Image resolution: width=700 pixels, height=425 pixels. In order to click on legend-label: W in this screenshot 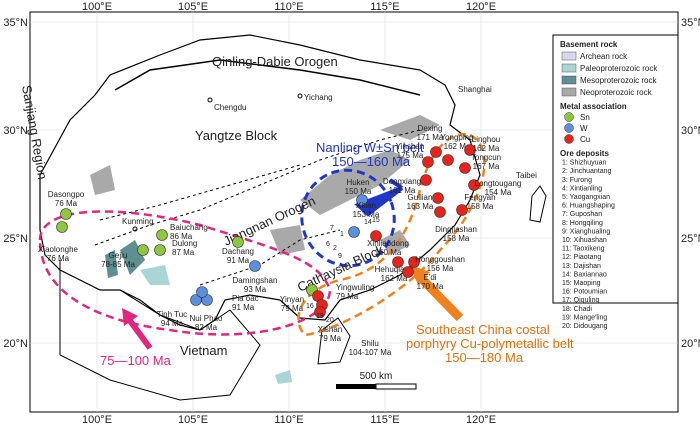, I will do `click(584, 128)`.